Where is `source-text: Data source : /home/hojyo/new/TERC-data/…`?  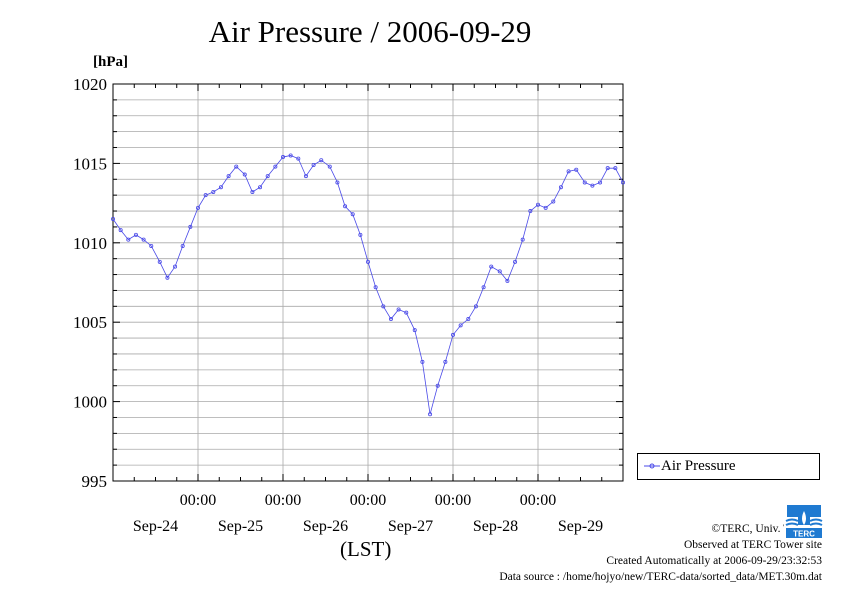 source-text: Data source : /home/hojyo/new/TERC-data/… is located at coordinates (660, 577).